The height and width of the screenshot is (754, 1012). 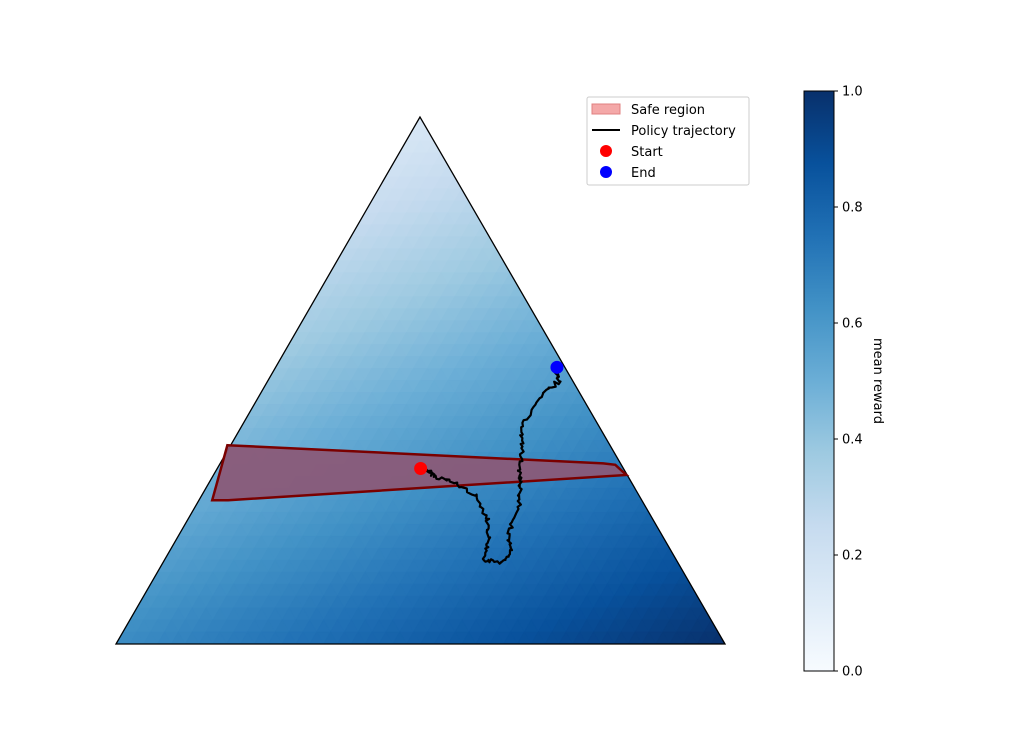 I want to click on colorbar-tick-label: 0.8, so click(x=852, y=208).